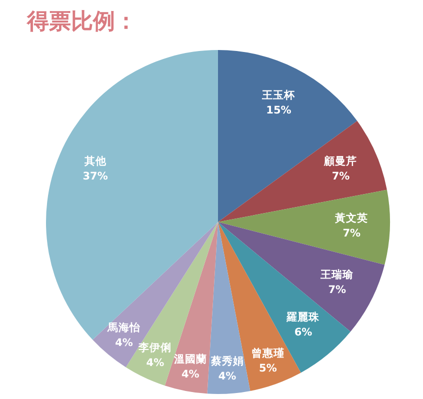  What do you see at coordinates (227, 361) in the screenshot?
I see `slice-label: 蔡秀娟` at bounding box center [227, 361].